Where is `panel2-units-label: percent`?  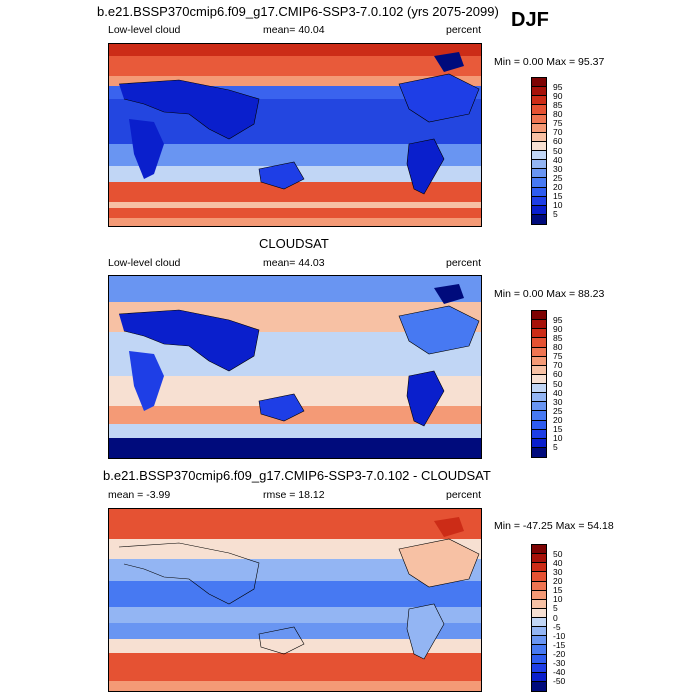
panel2-units-label: percent is located at coordinates (464, 263).